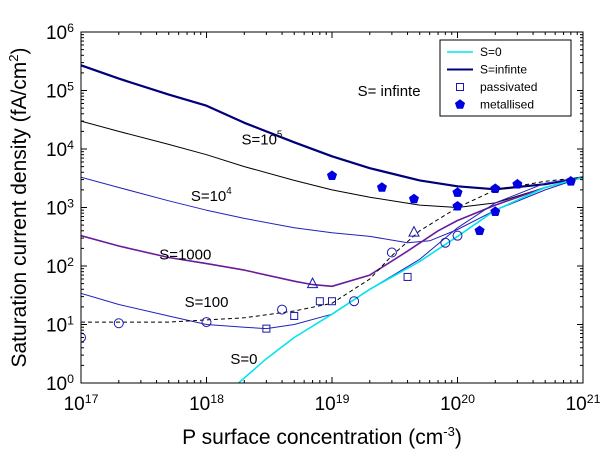 The image size is (600, 455). What do you see at coordinates (56, 326) in the screenshot?
I see `y-tick-label-1-part: 10` at bounding box center [56, 326].